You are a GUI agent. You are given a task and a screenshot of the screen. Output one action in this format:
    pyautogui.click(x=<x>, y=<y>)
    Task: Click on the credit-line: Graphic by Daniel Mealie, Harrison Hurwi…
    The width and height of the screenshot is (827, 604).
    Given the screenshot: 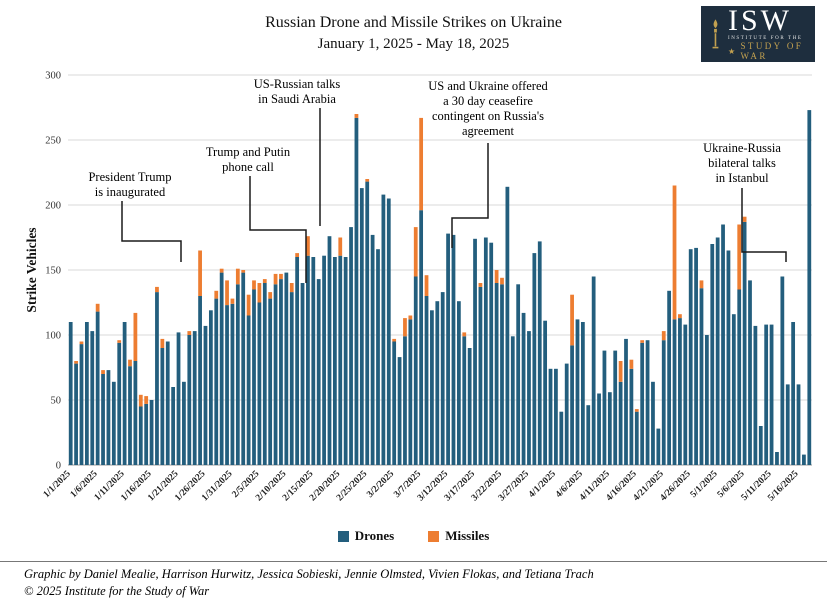 What is the action you would take?
    pyautogui.click(x=309, y=574)
    